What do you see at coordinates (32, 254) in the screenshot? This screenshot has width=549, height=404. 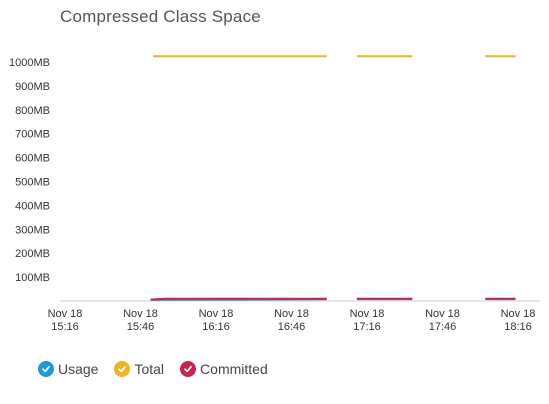 I see `y-tick-label: 200MB` at bounding box center [32, 254].